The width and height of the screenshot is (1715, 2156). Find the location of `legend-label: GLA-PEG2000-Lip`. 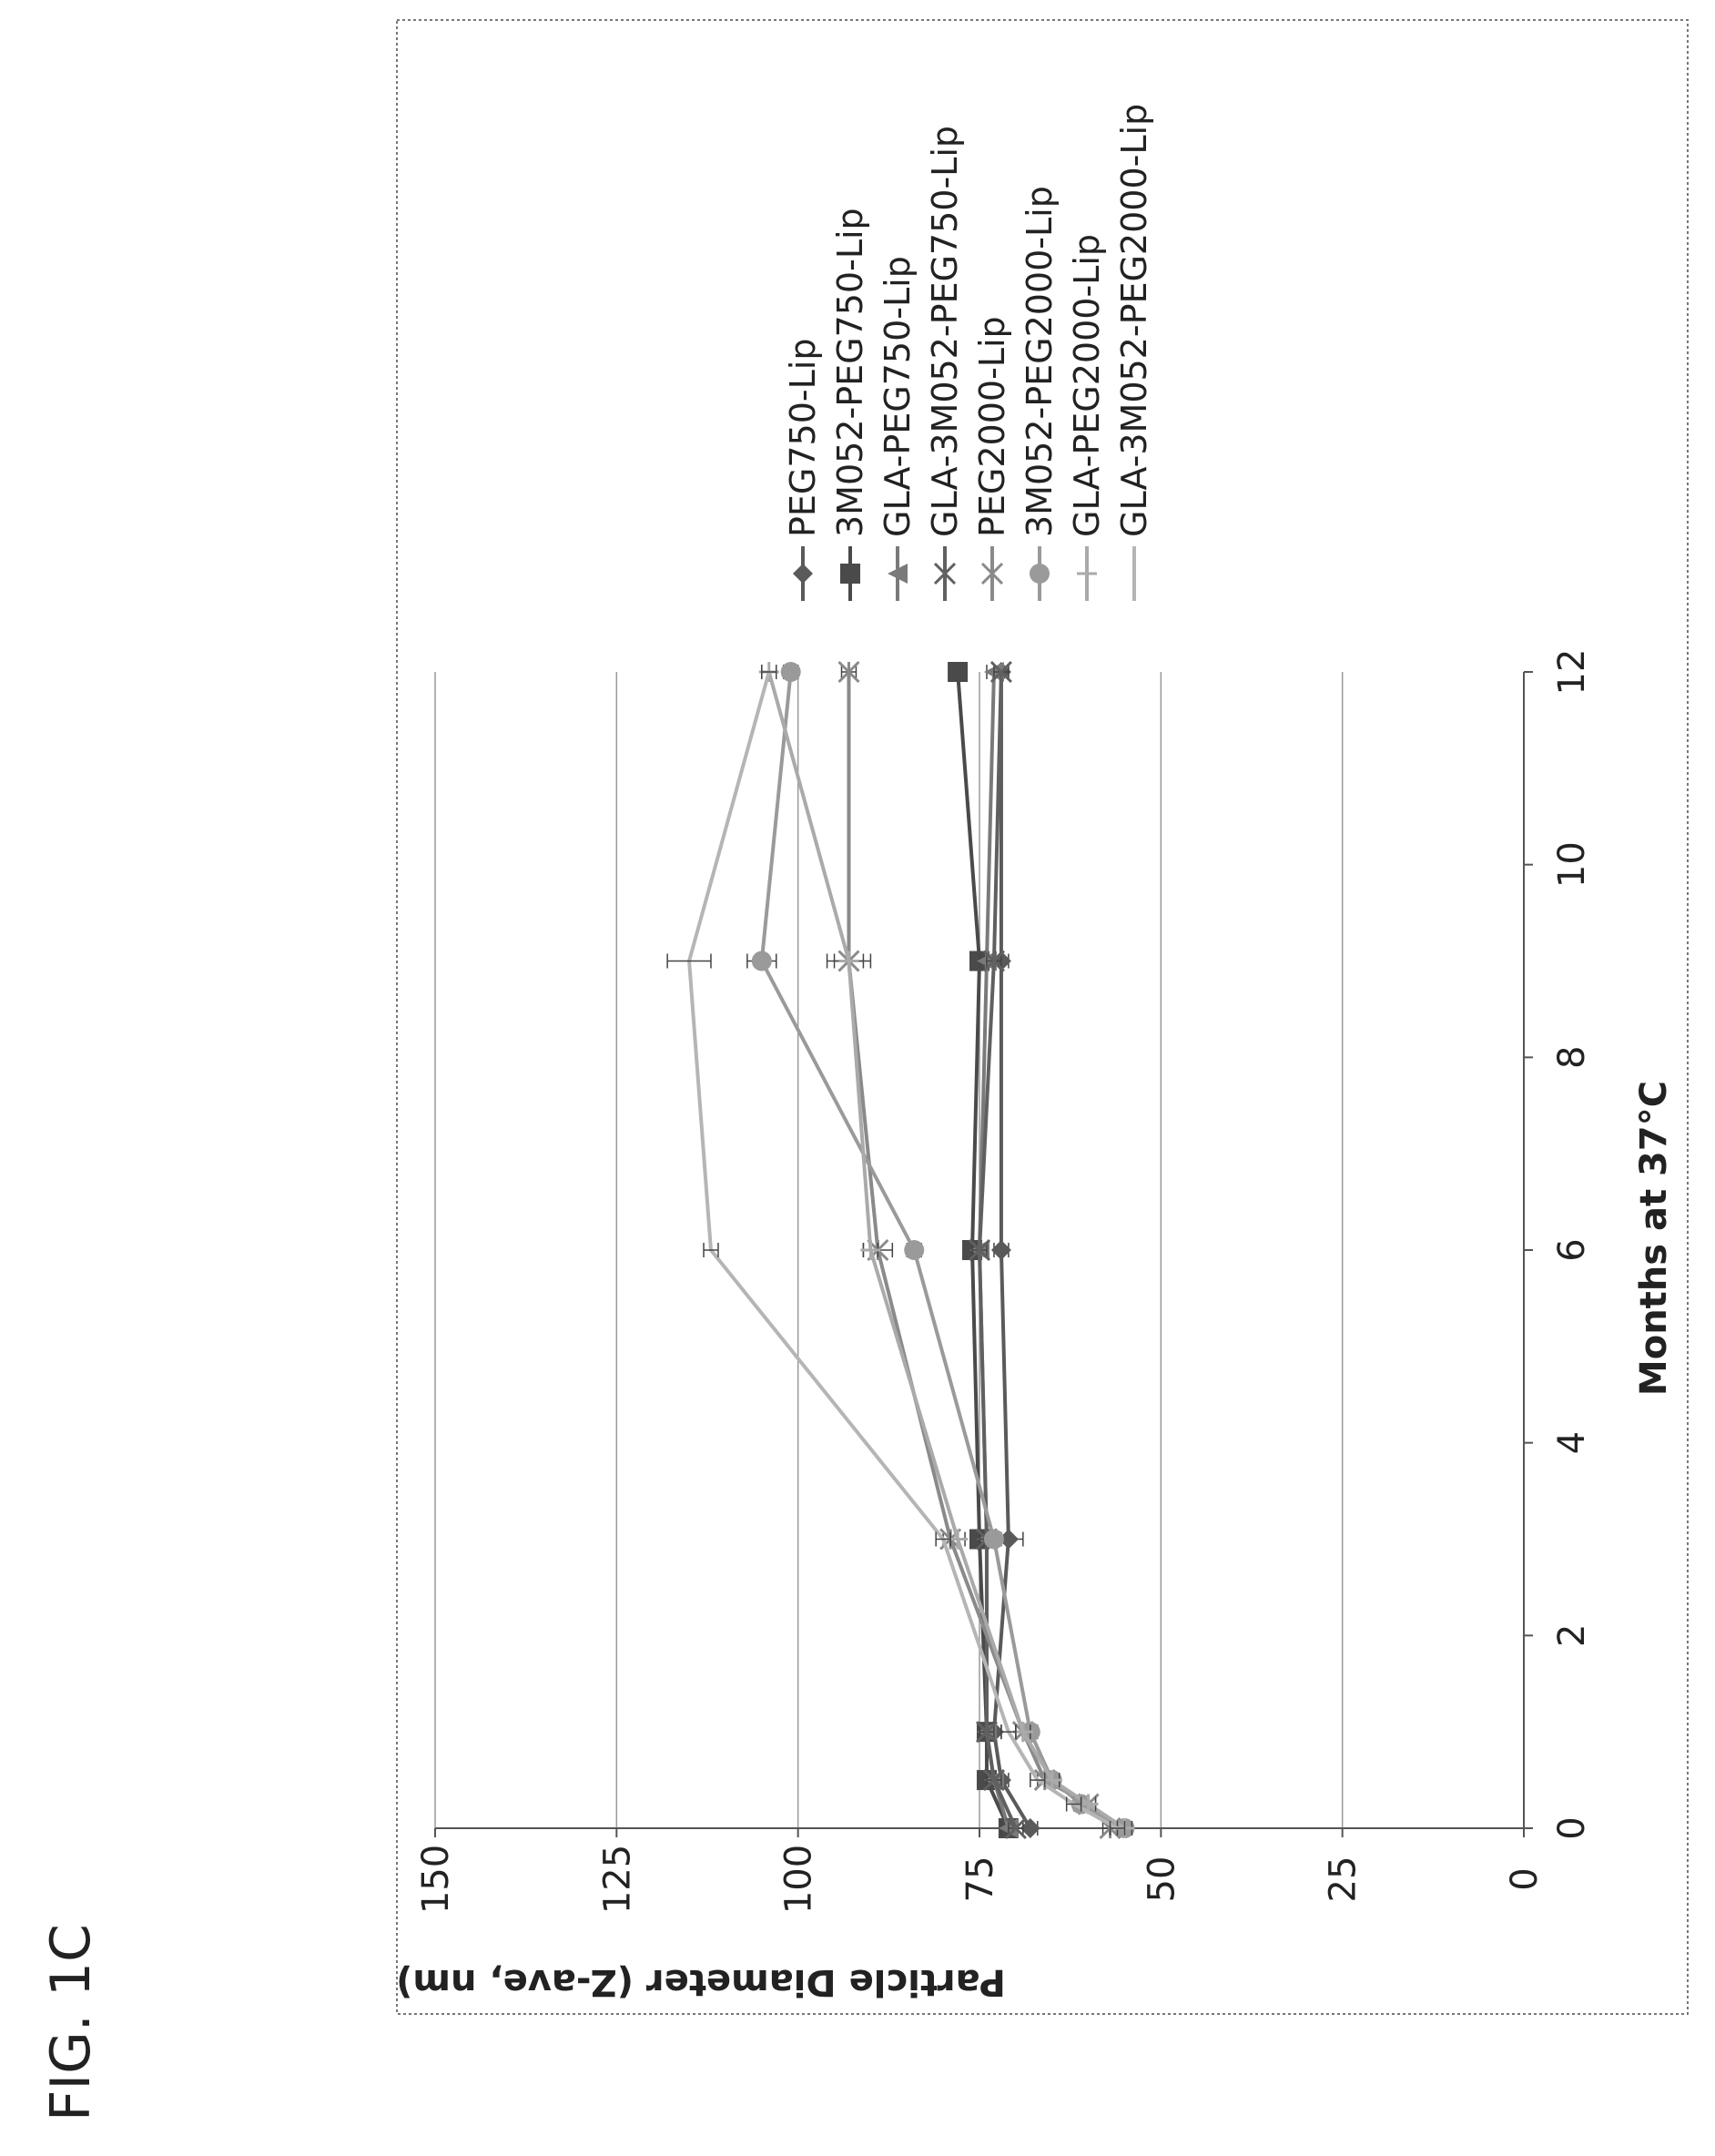

legend-label: GLA-PEG2000-Lip is located at coordinates (1087, 386).